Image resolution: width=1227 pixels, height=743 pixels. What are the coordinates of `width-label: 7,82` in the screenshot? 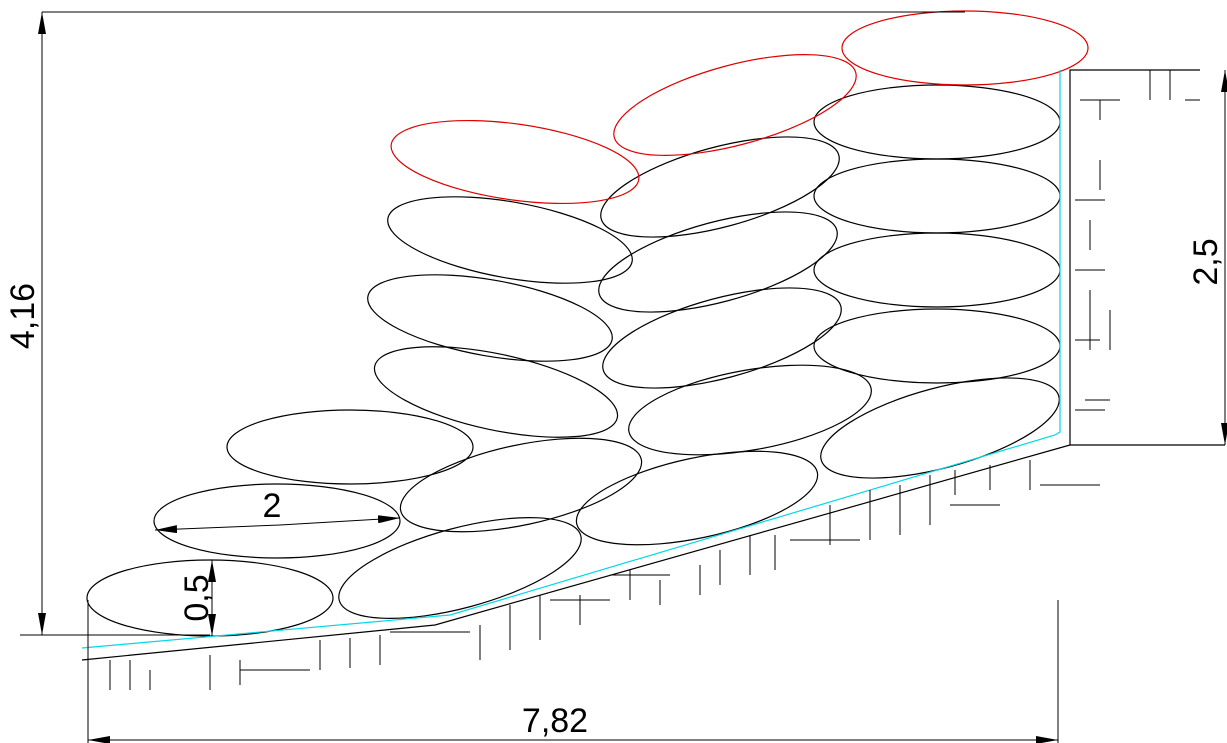 It's located at (555, 721).